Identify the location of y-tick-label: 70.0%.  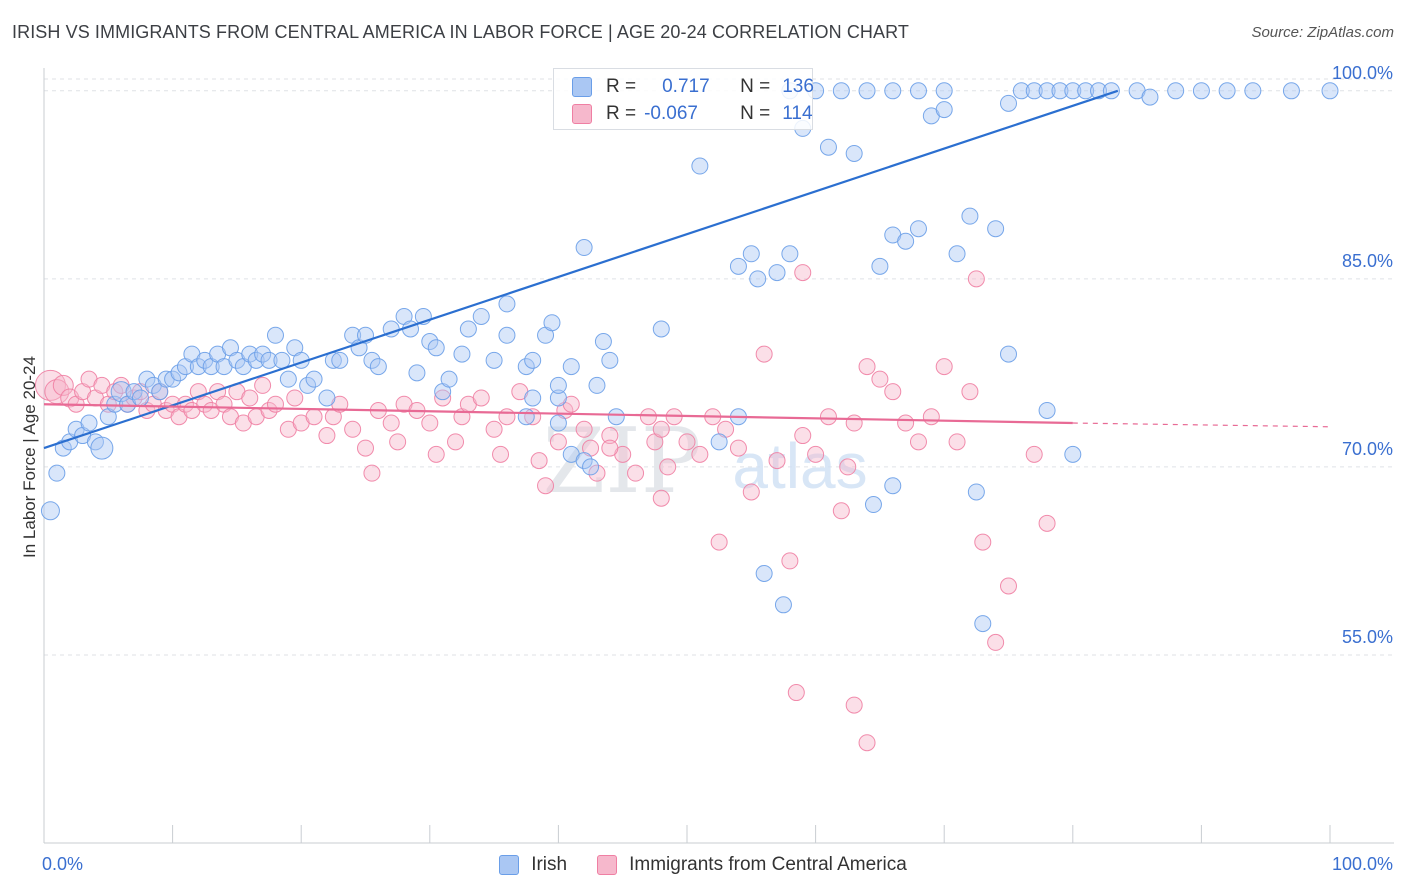
(1367, 449).